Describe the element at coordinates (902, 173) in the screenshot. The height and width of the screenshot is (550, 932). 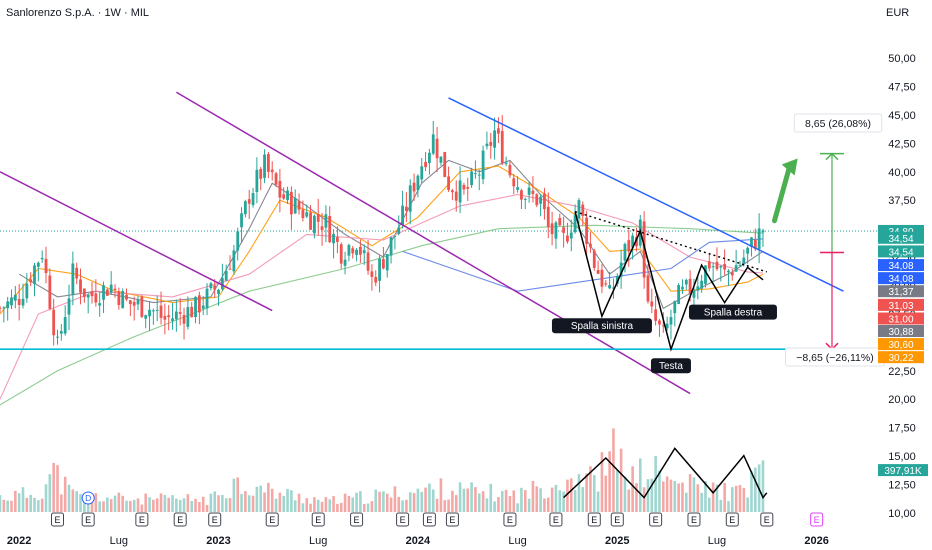
I see `y-tick-label: 40,00` at that location.